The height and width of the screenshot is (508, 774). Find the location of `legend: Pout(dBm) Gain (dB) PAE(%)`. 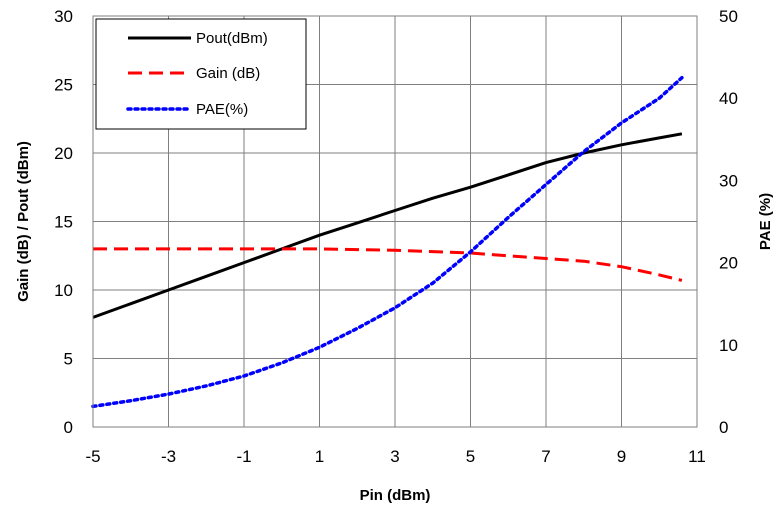

legend: Pout(dBm) Gain (dB) PAE(%) is located at coordinates (201, 74).